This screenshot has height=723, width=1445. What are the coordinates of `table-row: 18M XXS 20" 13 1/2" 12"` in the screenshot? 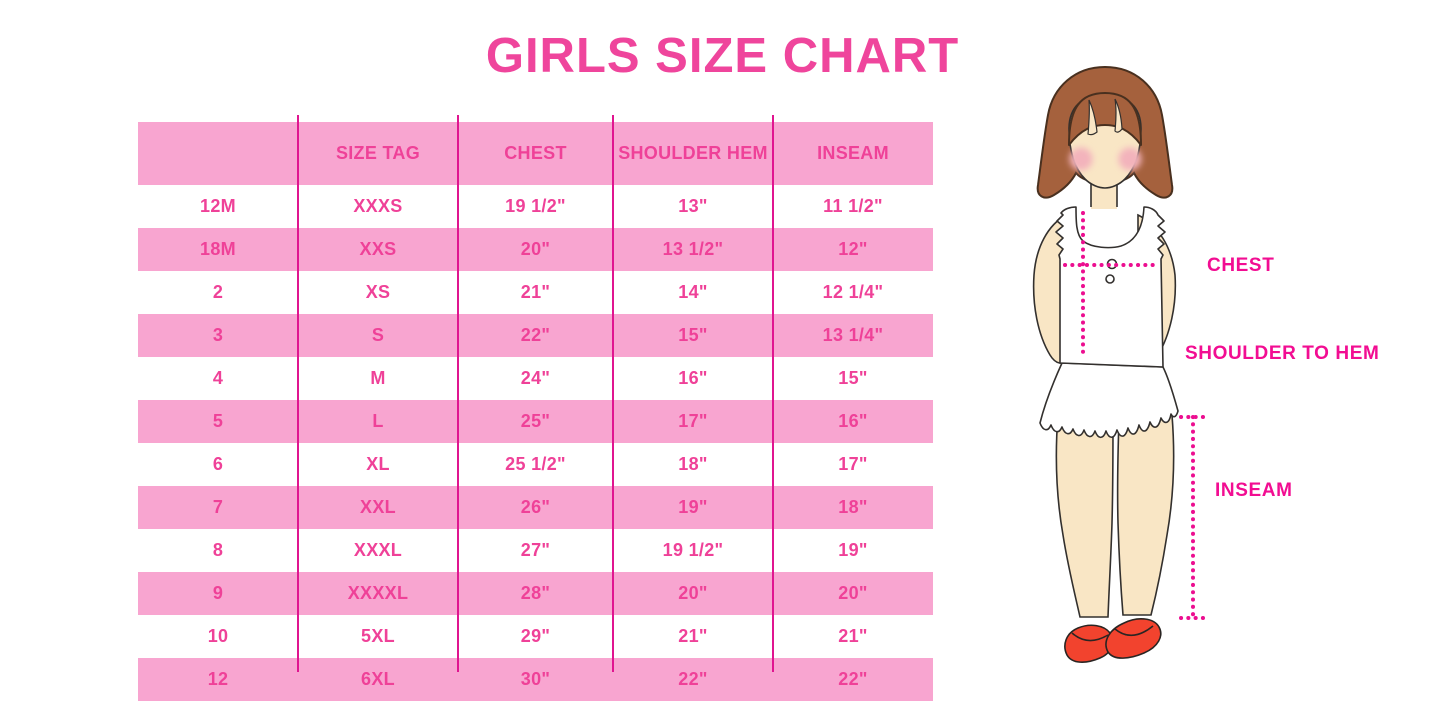 It's located at (535, 249).